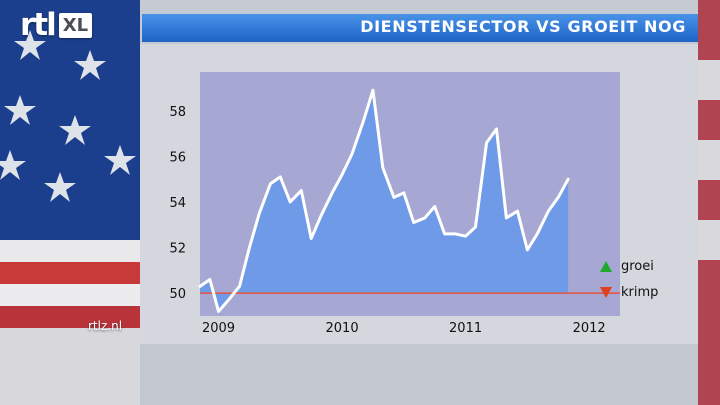 The height and width of the screenshot is (405, 720). I want to click on y-tick-label: 54, so click(177, 203).